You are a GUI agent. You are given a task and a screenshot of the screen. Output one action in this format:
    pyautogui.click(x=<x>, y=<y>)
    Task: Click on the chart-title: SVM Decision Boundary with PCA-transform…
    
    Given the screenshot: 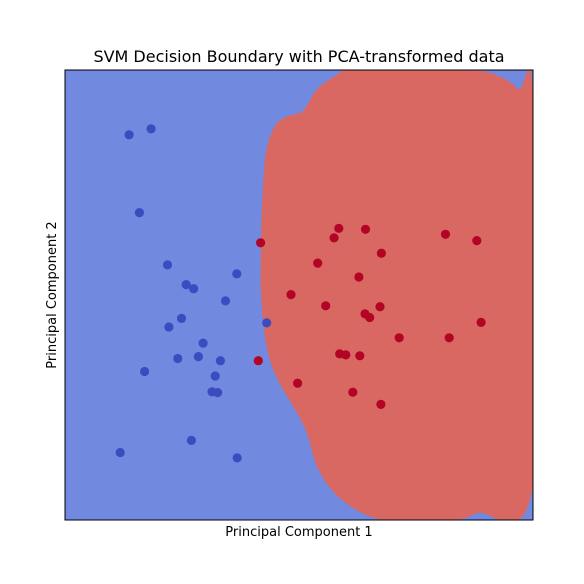 What is the action you would take?
    pyautogui.click(x=298, y=56)
    